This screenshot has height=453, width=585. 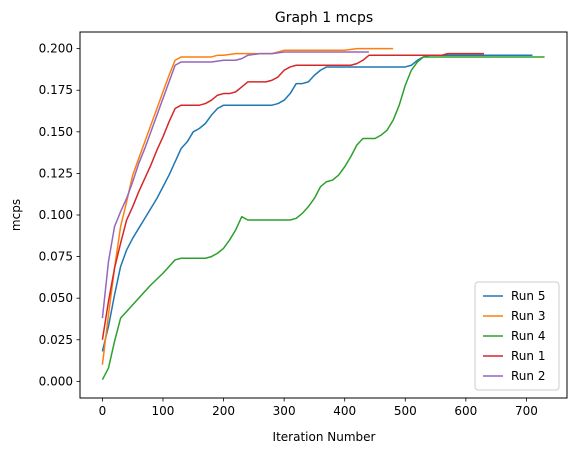 I want to click on legend-label: Run 3, so click(x=528, y=316).